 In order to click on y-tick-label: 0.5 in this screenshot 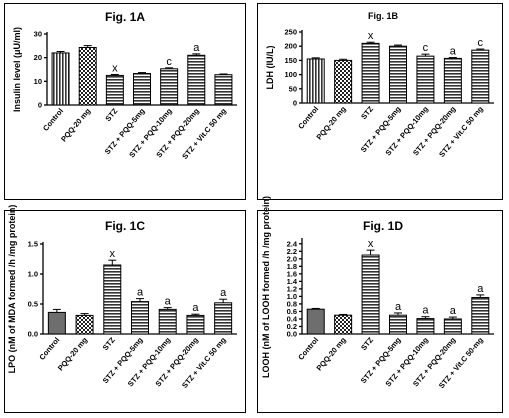, I will do `click(33, 304)`.